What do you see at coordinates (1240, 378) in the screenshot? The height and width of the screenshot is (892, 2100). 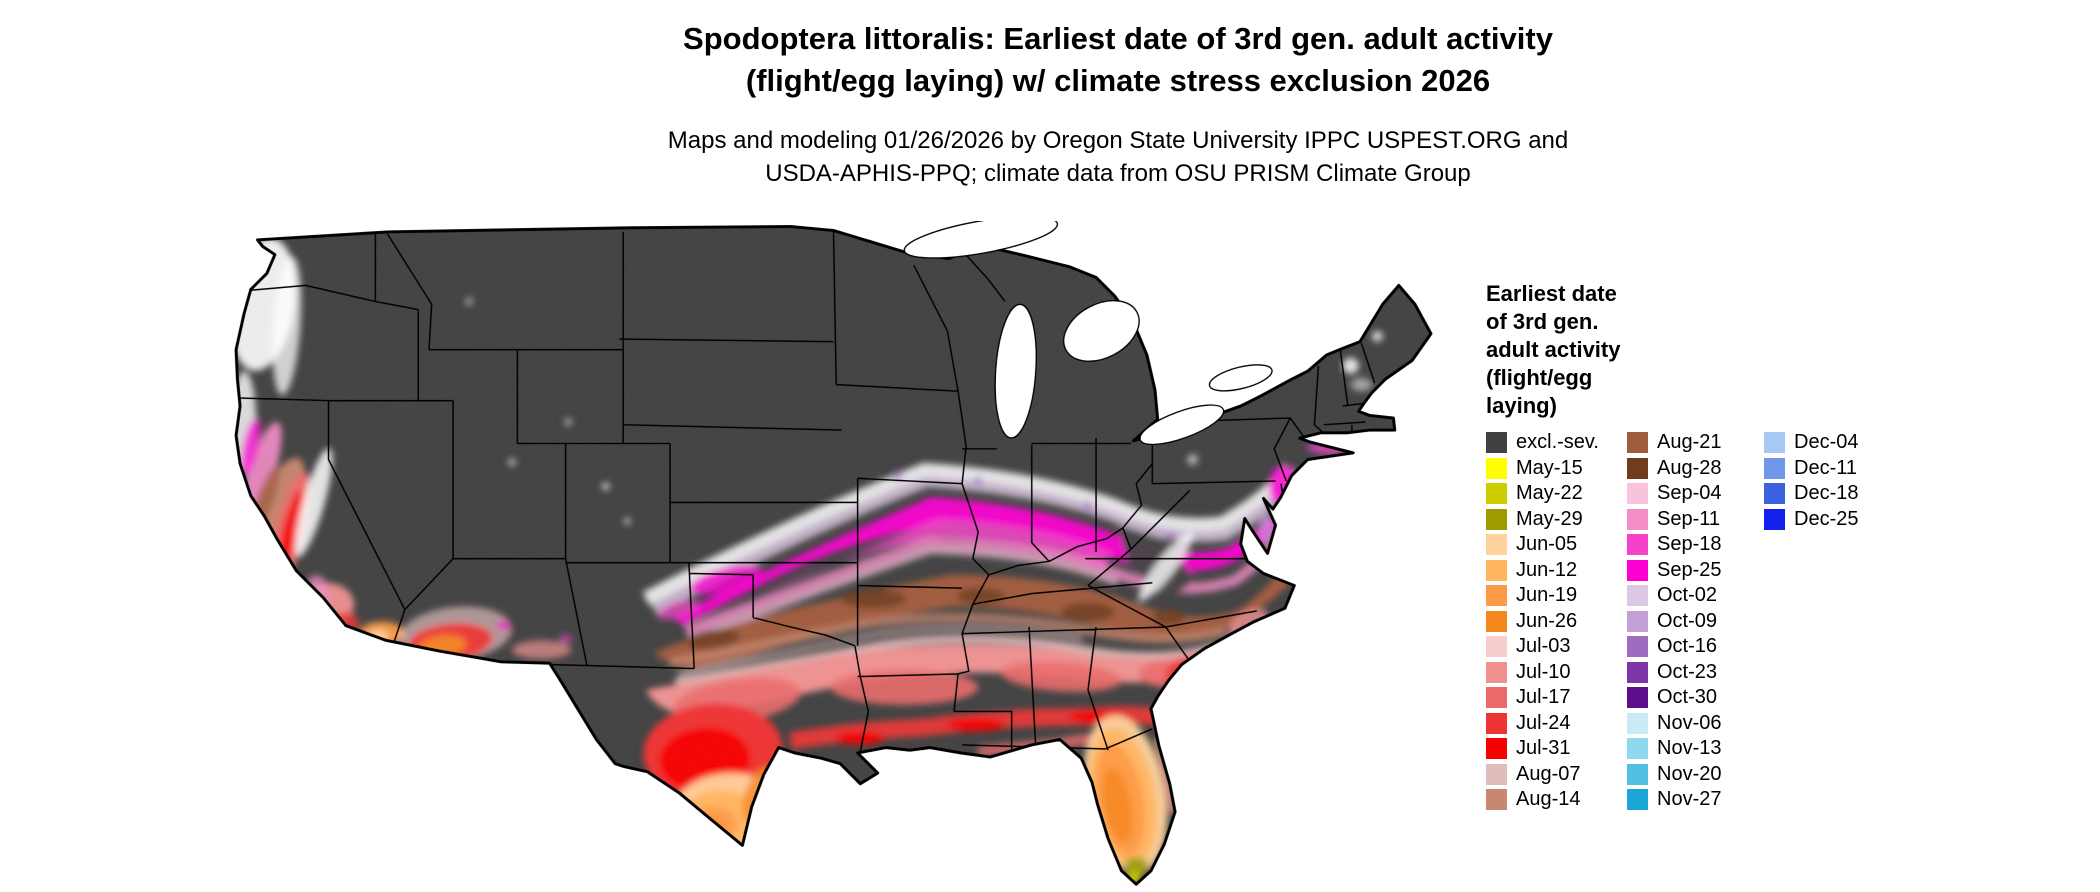 I see `lake-ontario` at bounding box center [1240, 378].